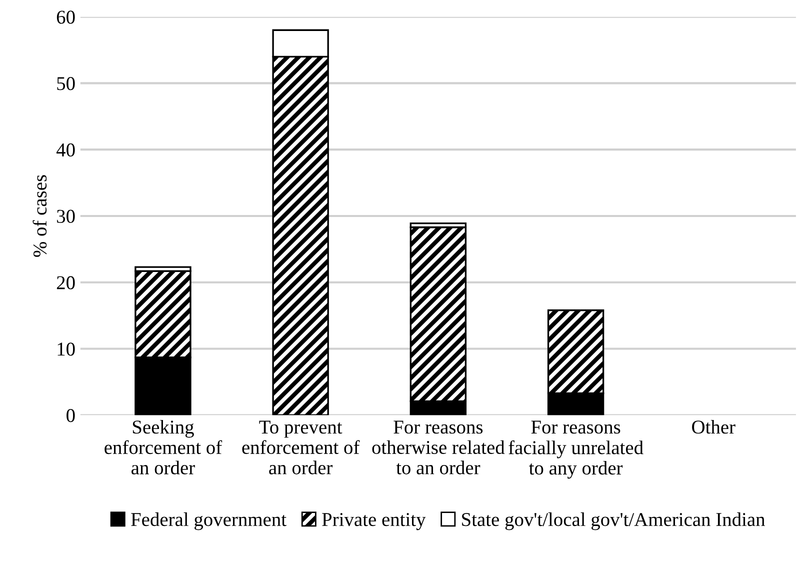  I want to click on x-tick-label: For reasons otherwise related to an order, so click(438, 447).